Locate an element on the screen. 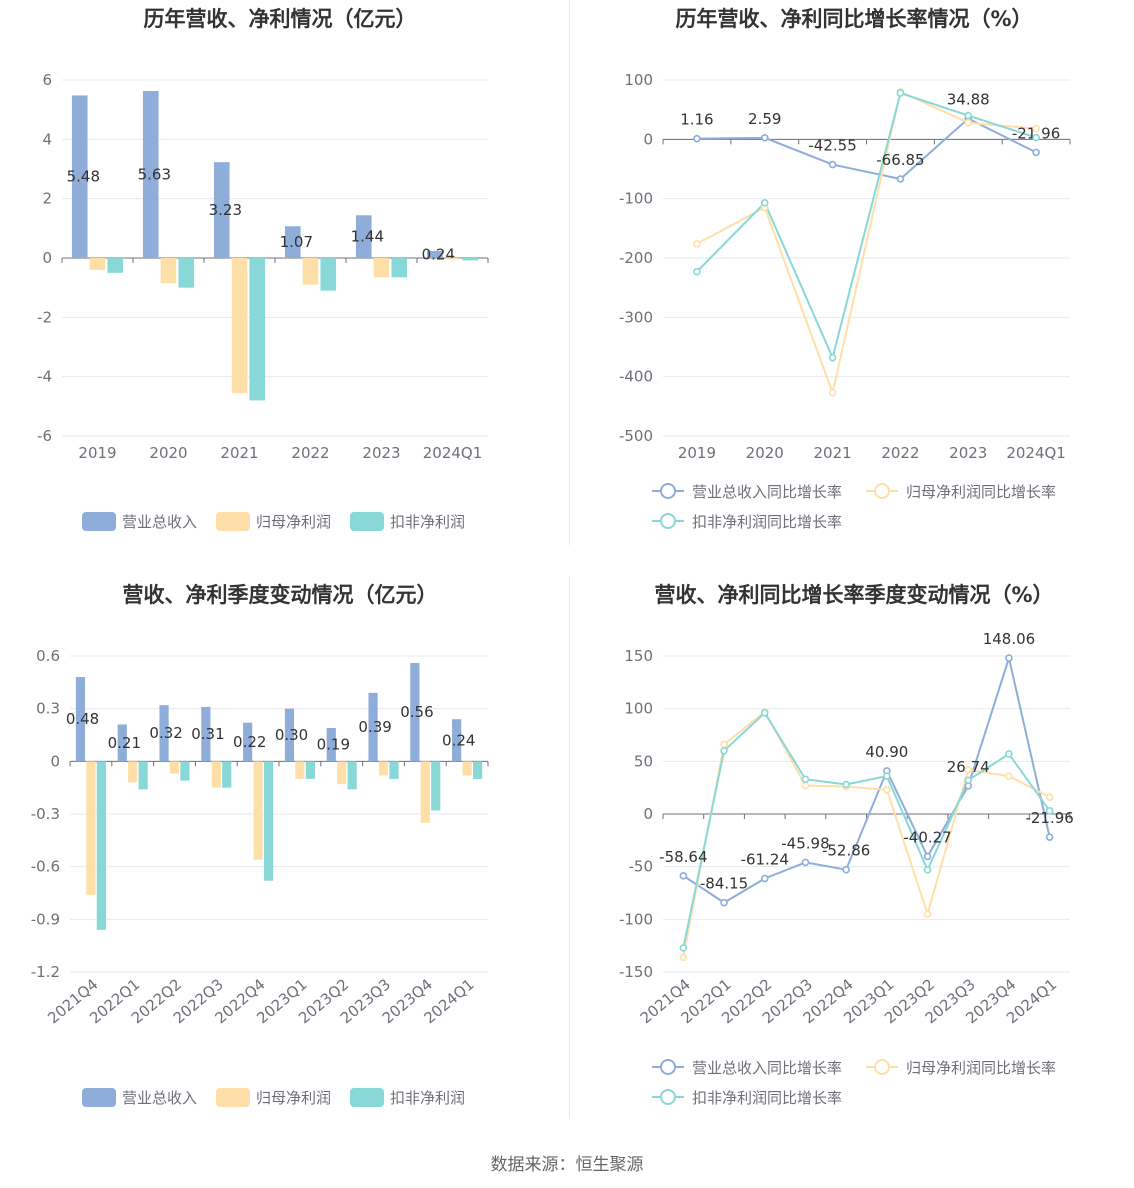  y-tick-label: -0.3 is located at coordinates (45, 814).